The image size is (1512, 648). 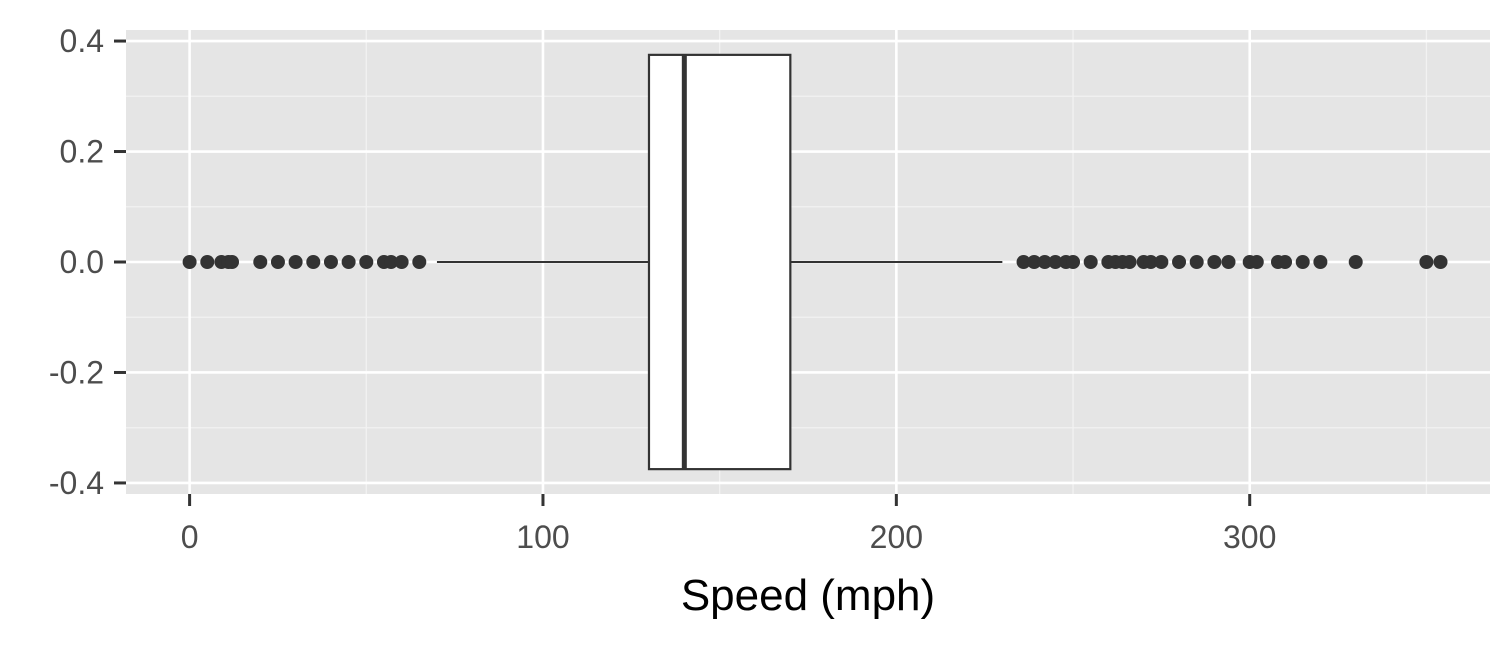 What do you see at coordinates (1249, 537) in the screenshot?
I see `x-tick-label: 300` at bounding box center [1249, 537].